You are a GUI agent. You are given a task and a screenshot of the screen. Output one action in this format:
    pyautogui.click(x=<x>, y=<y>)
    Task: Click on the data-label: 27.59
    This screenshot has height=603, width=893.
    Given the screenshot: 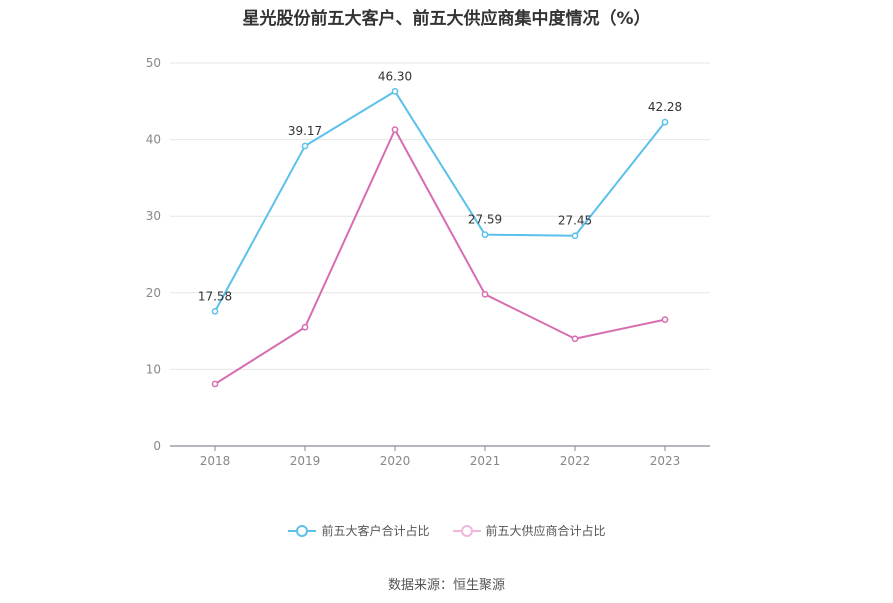 What is the action you would take?
    pyautogui.click(x=485, y=220)
    